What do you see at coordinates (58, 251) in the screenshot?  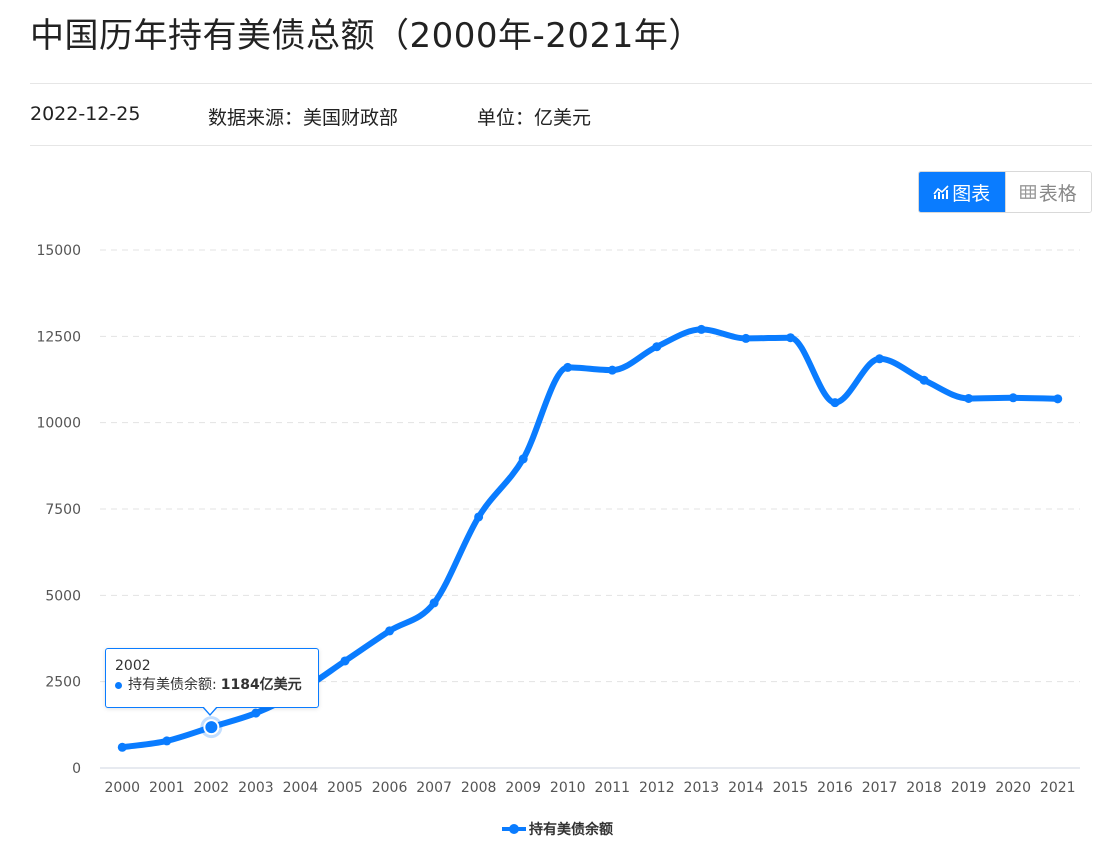 I see `y-tick-label: 15000` at bounding box center [58, 251].